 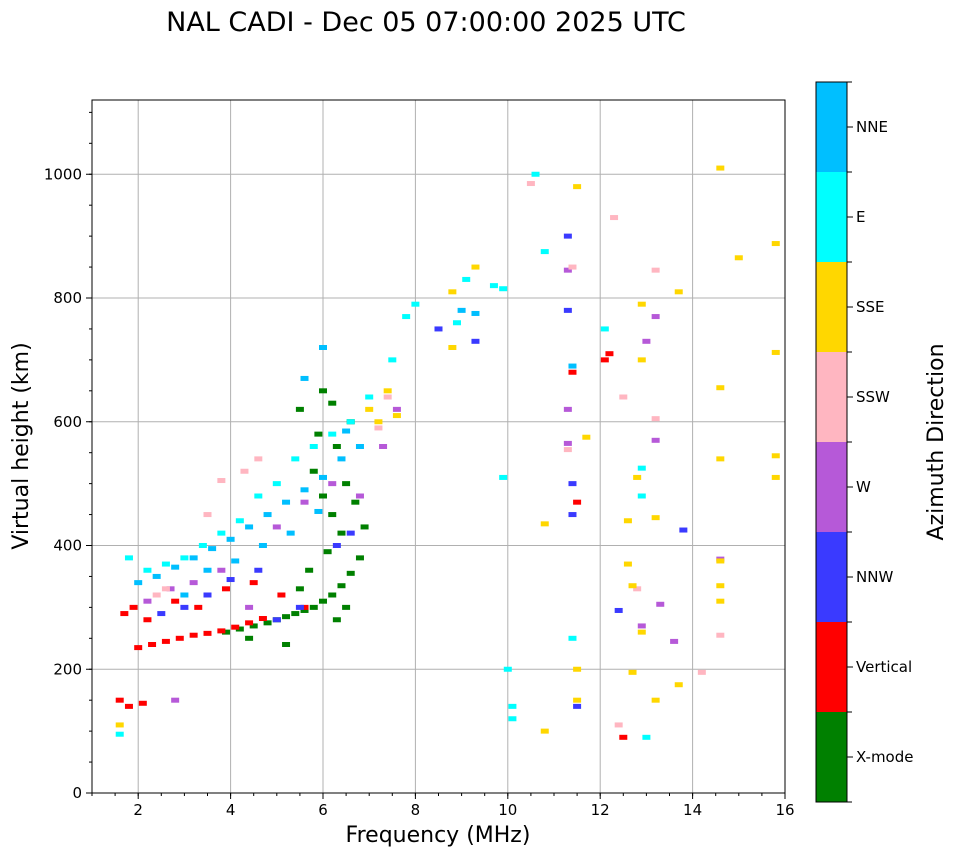 I want to click on x-axis-label: Frequency (MHz), so click(x=438, y=835).